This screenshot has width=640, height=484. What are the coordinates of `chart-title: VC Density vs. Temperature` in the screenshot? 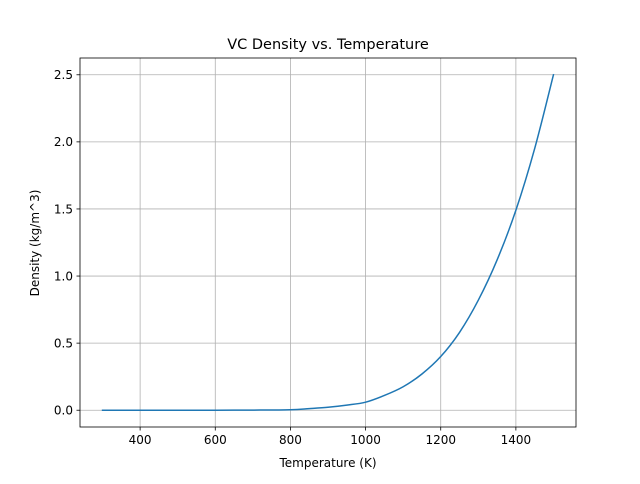 It's located at (328, 45).